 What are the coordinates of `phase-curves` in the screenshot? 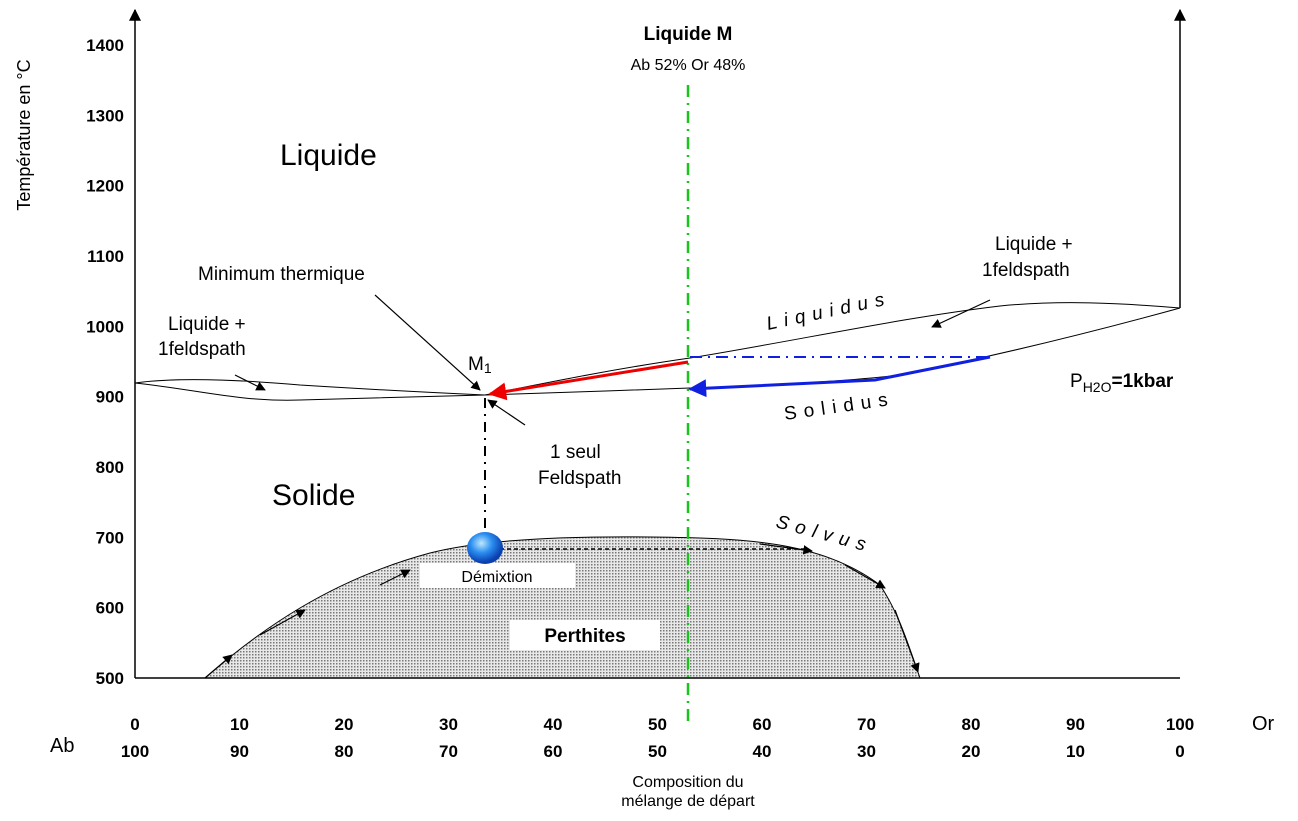 It's located at (657, 351).